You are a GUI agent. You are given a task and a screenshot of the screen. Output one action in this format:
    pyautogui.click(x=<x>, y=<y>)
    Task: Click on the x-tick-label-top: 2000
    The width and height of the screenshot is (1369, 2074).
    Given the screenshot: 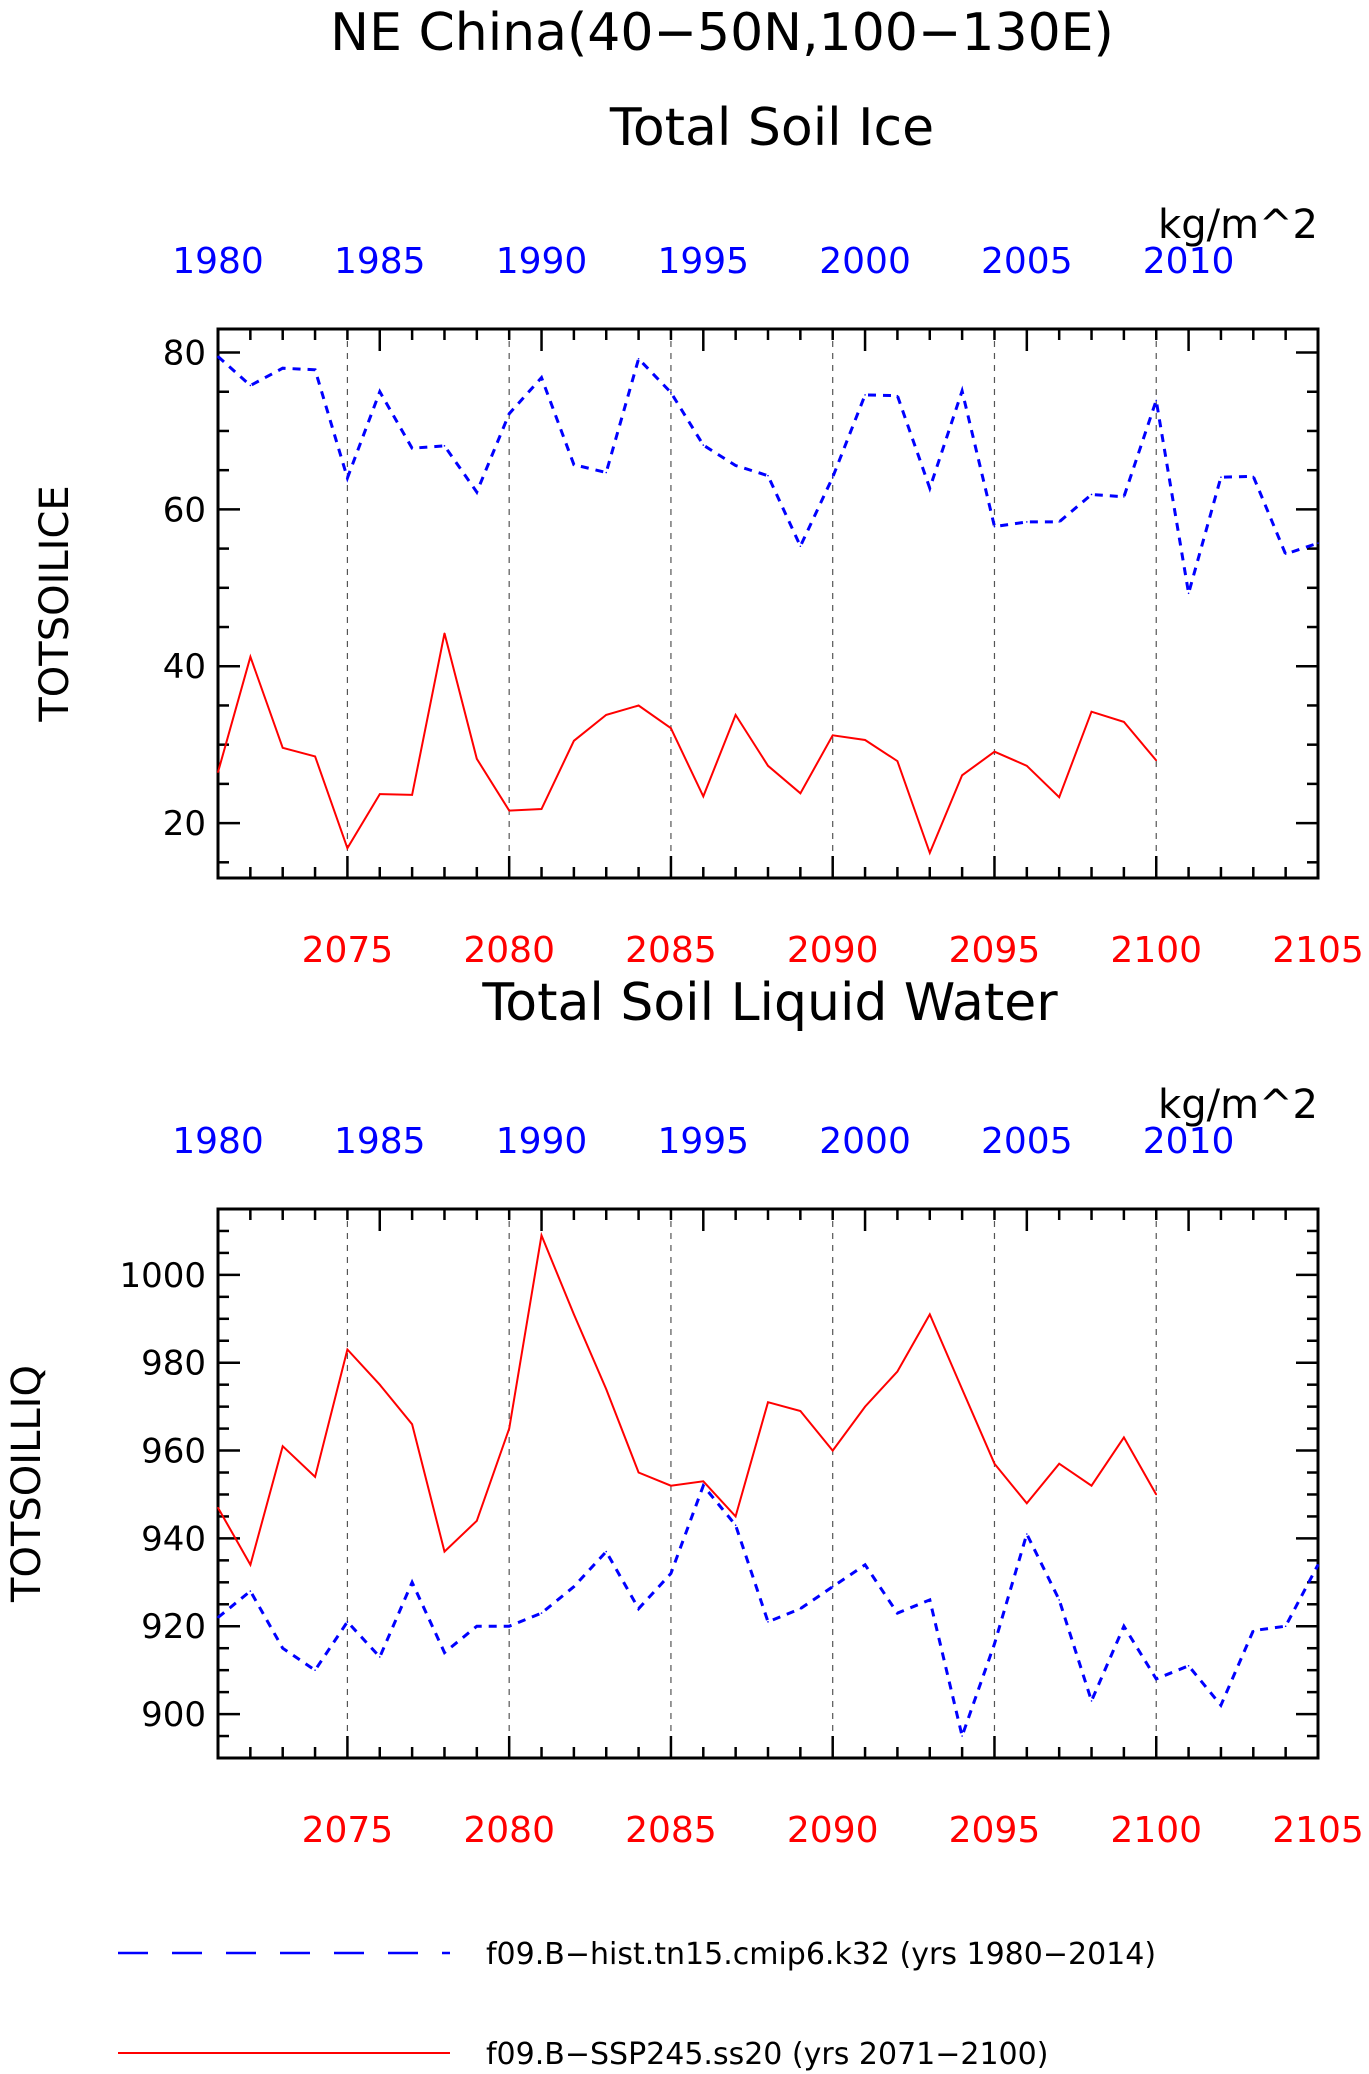 What is the action you would take?
    pyautogui.click(x=865, y=261)
    